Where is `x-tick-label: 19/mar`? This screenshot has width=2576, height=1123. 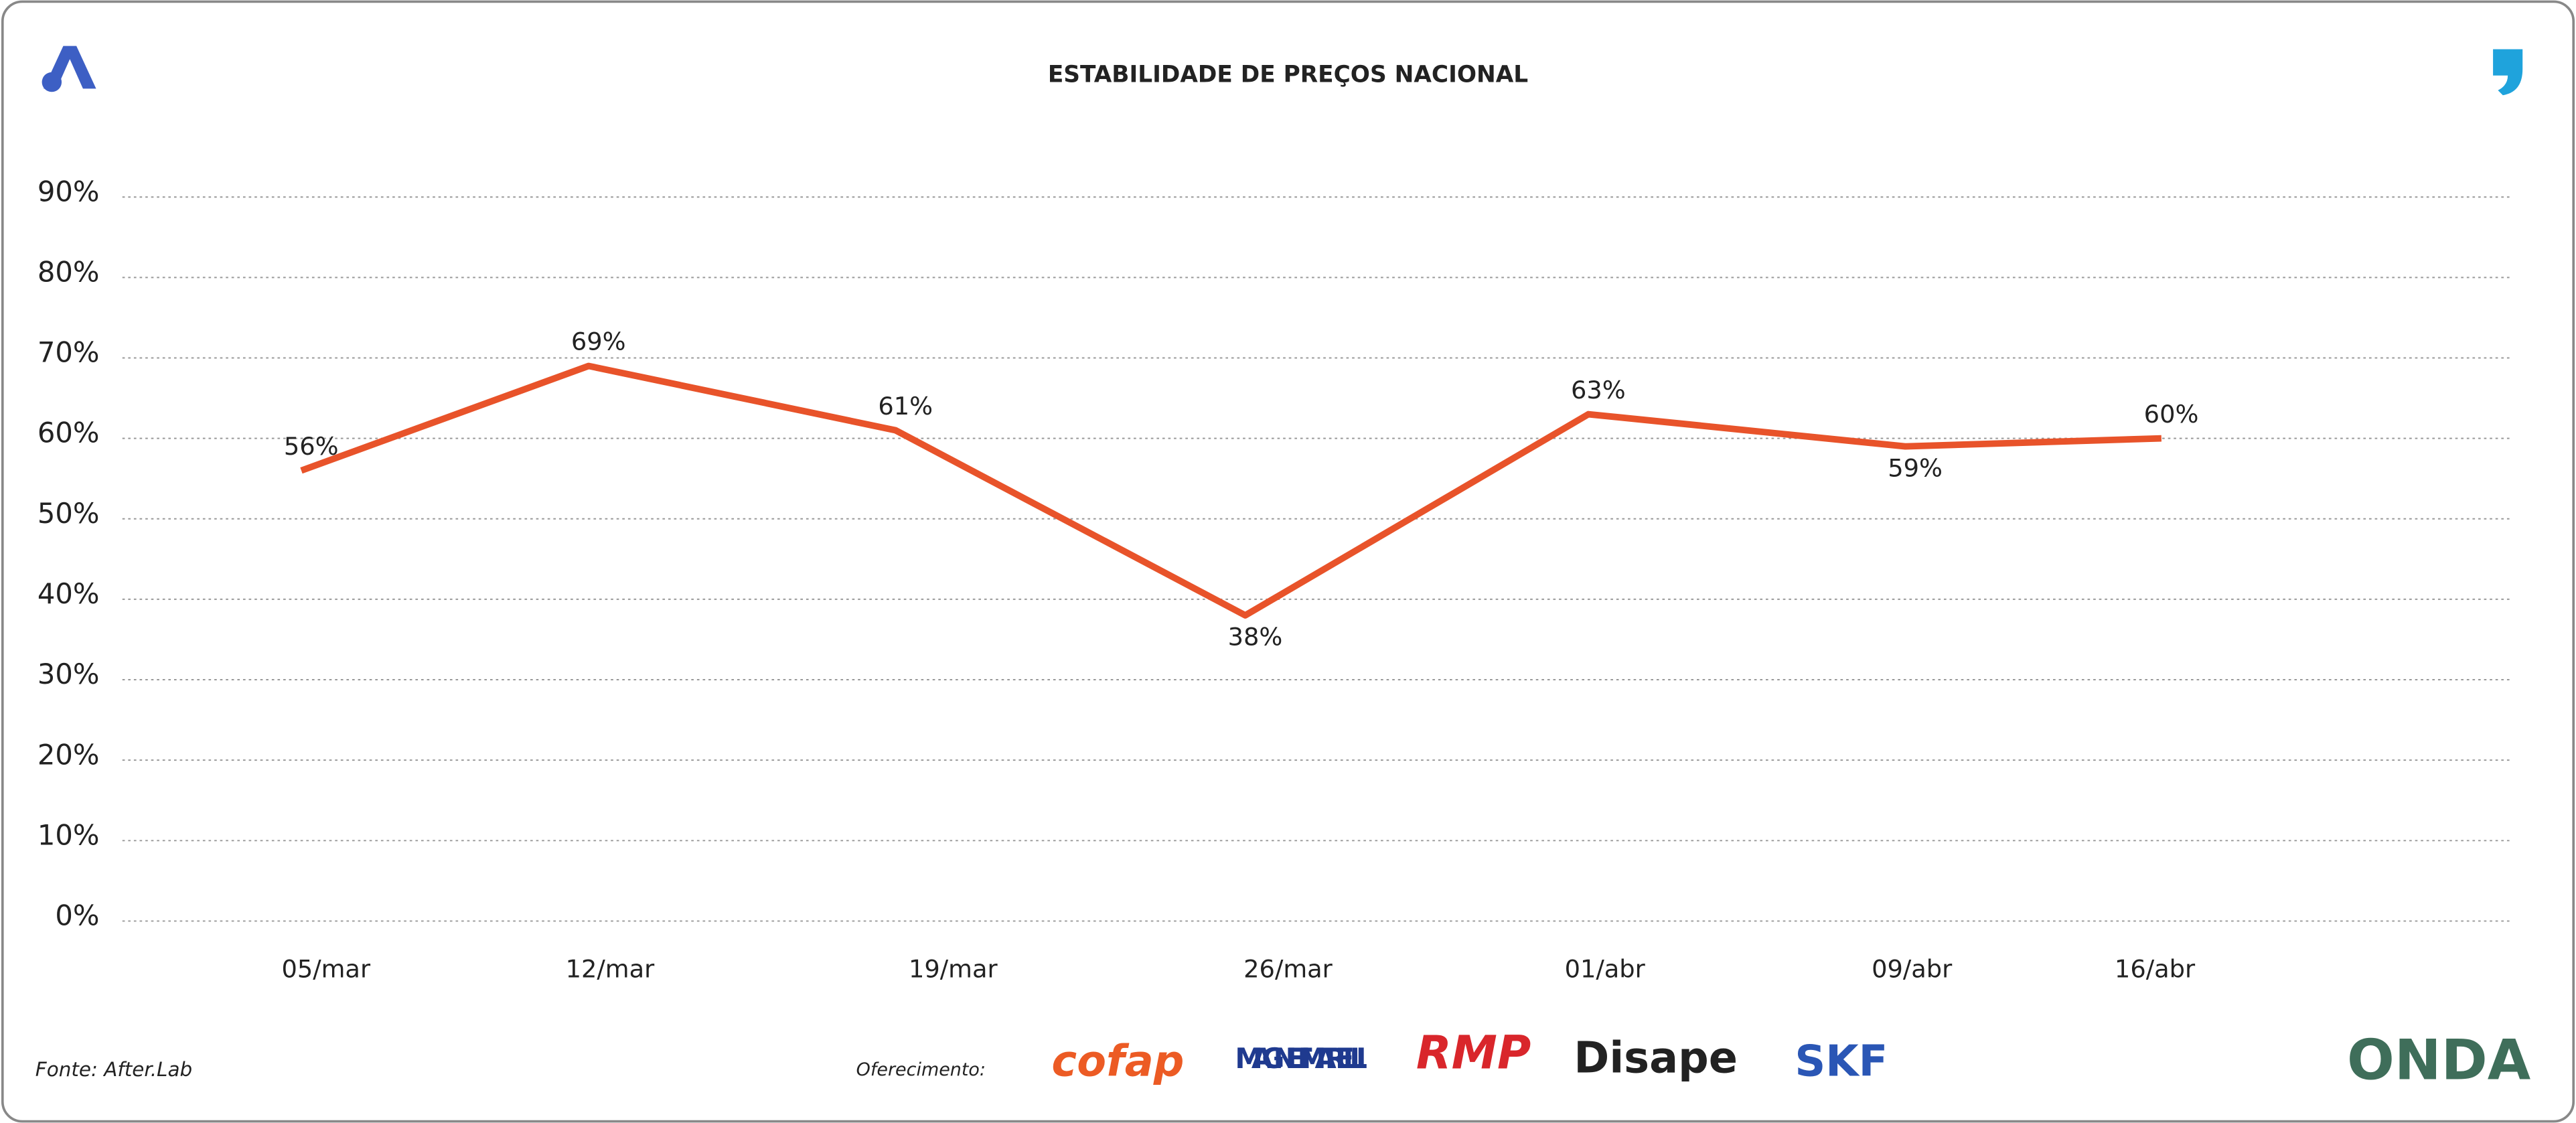
x-tick-label: 19/mar is located at coordinates (953, 968).